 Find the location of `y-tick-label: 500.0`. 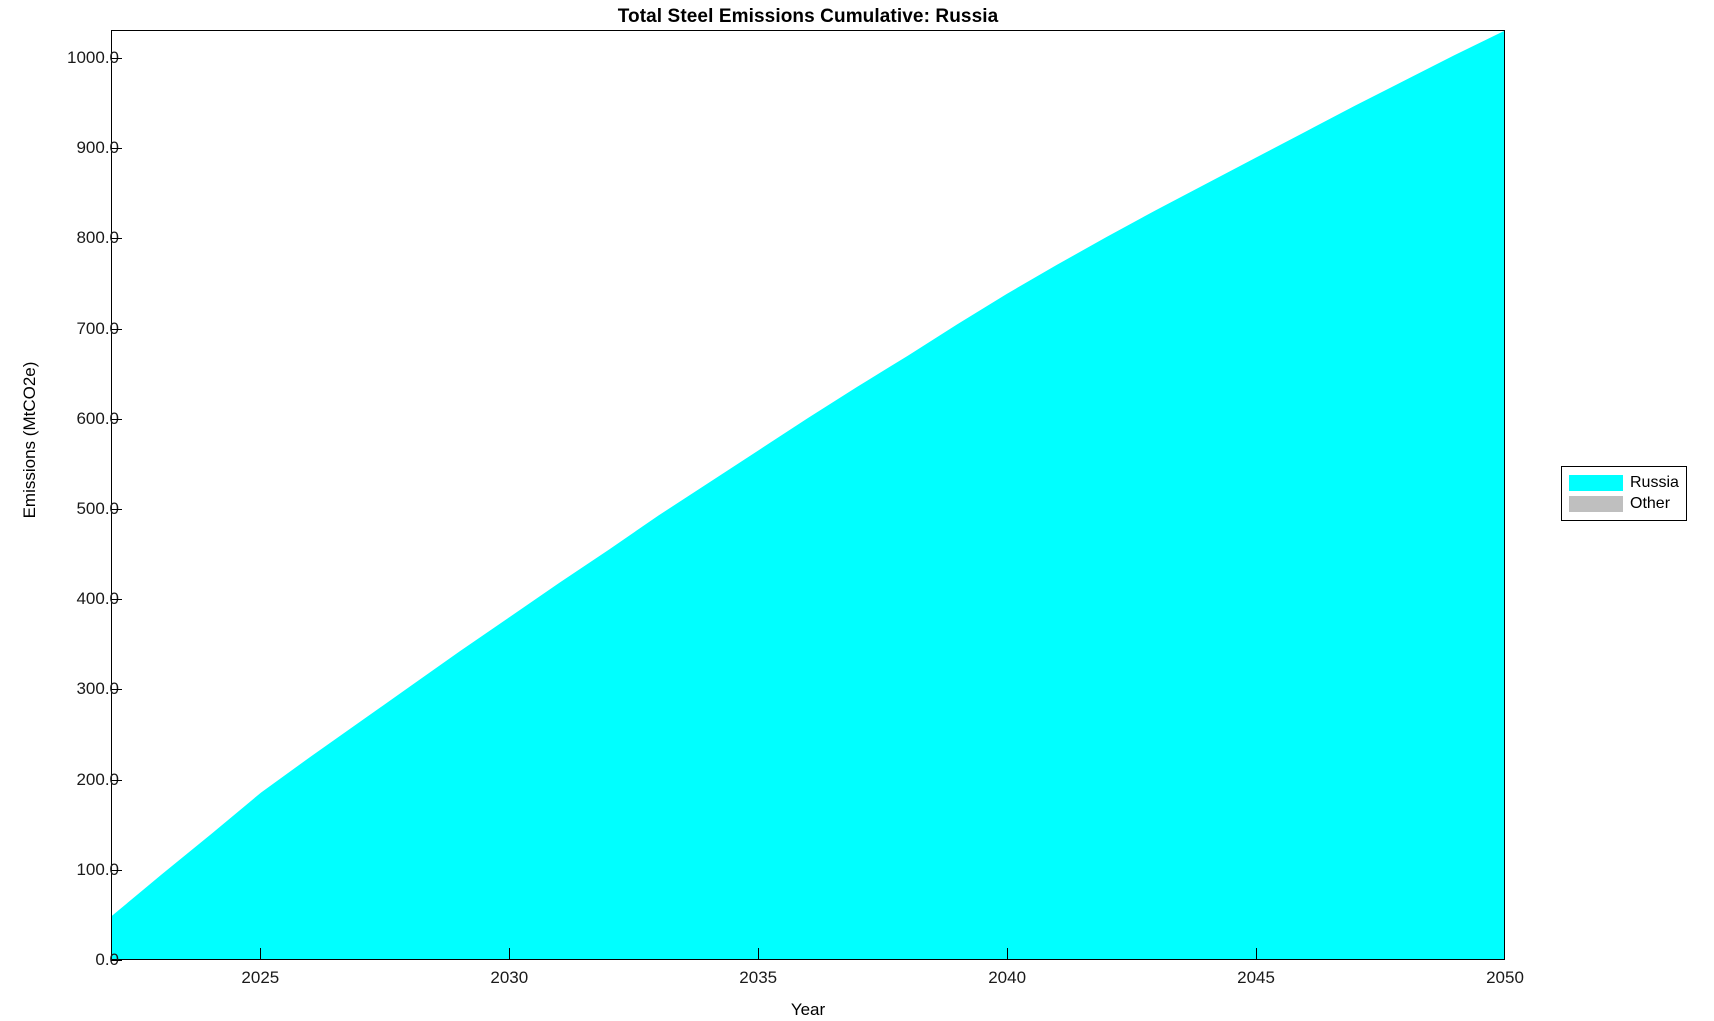

y-tick-label: 500.0 is located at coordinates (97, 508).